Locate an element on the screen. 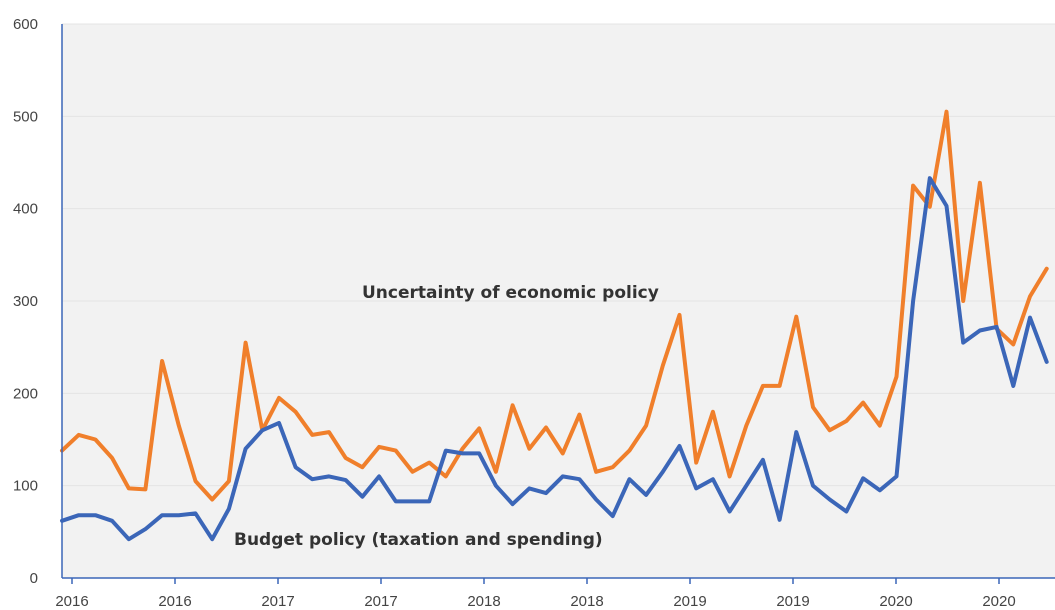 The height and width of the screenshot is (610, 1055). y-tick-label: 300 is located at coordinates (25, 301).